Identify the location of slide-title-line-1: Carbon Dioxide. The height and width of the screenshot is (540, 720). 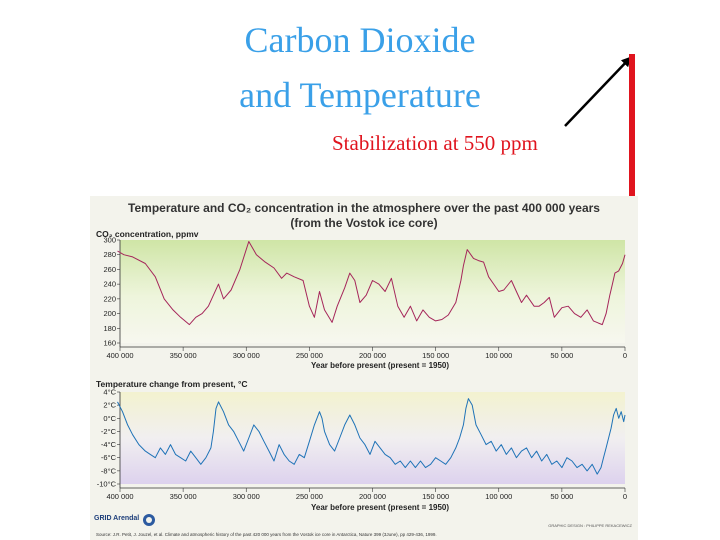
(360, 40).